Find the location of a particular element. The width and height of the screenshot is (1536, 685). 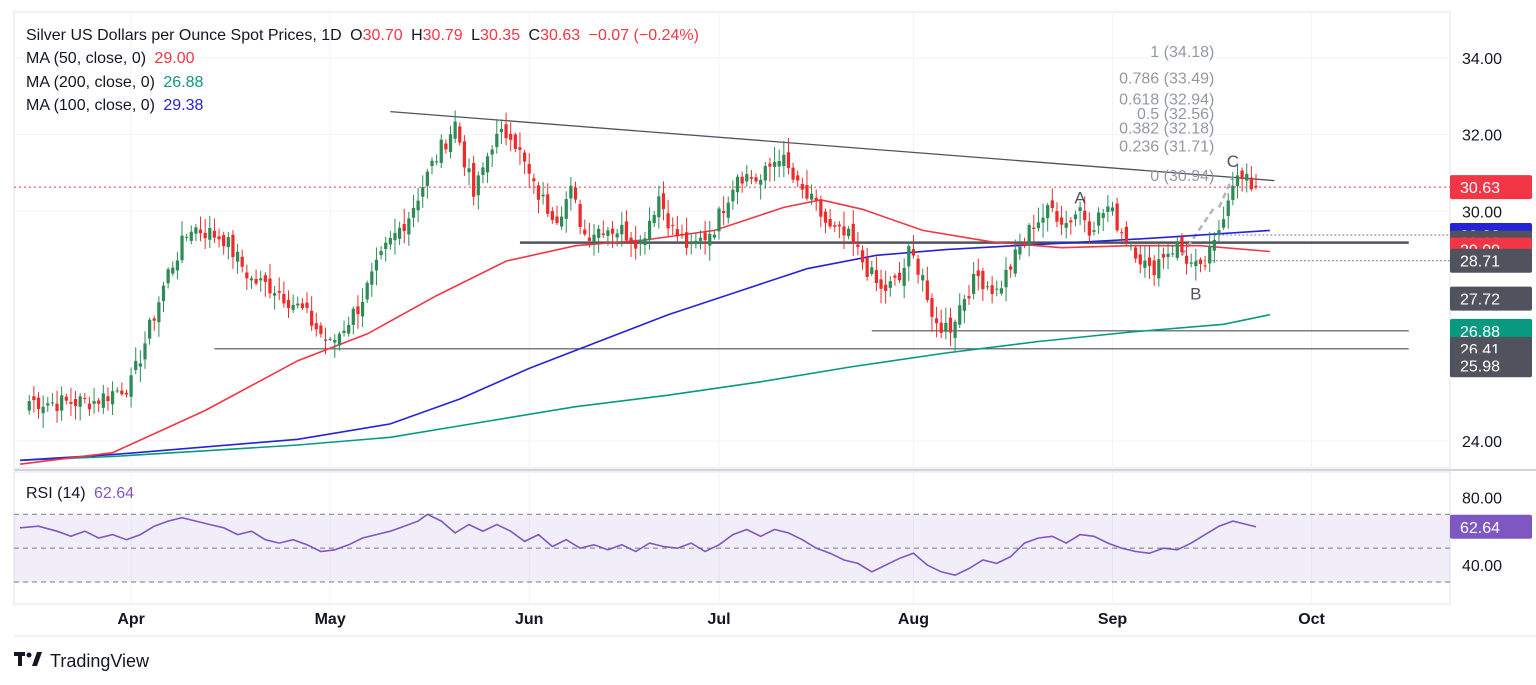

tradingview-logo: TradingView is located at coordinates (81, 661).